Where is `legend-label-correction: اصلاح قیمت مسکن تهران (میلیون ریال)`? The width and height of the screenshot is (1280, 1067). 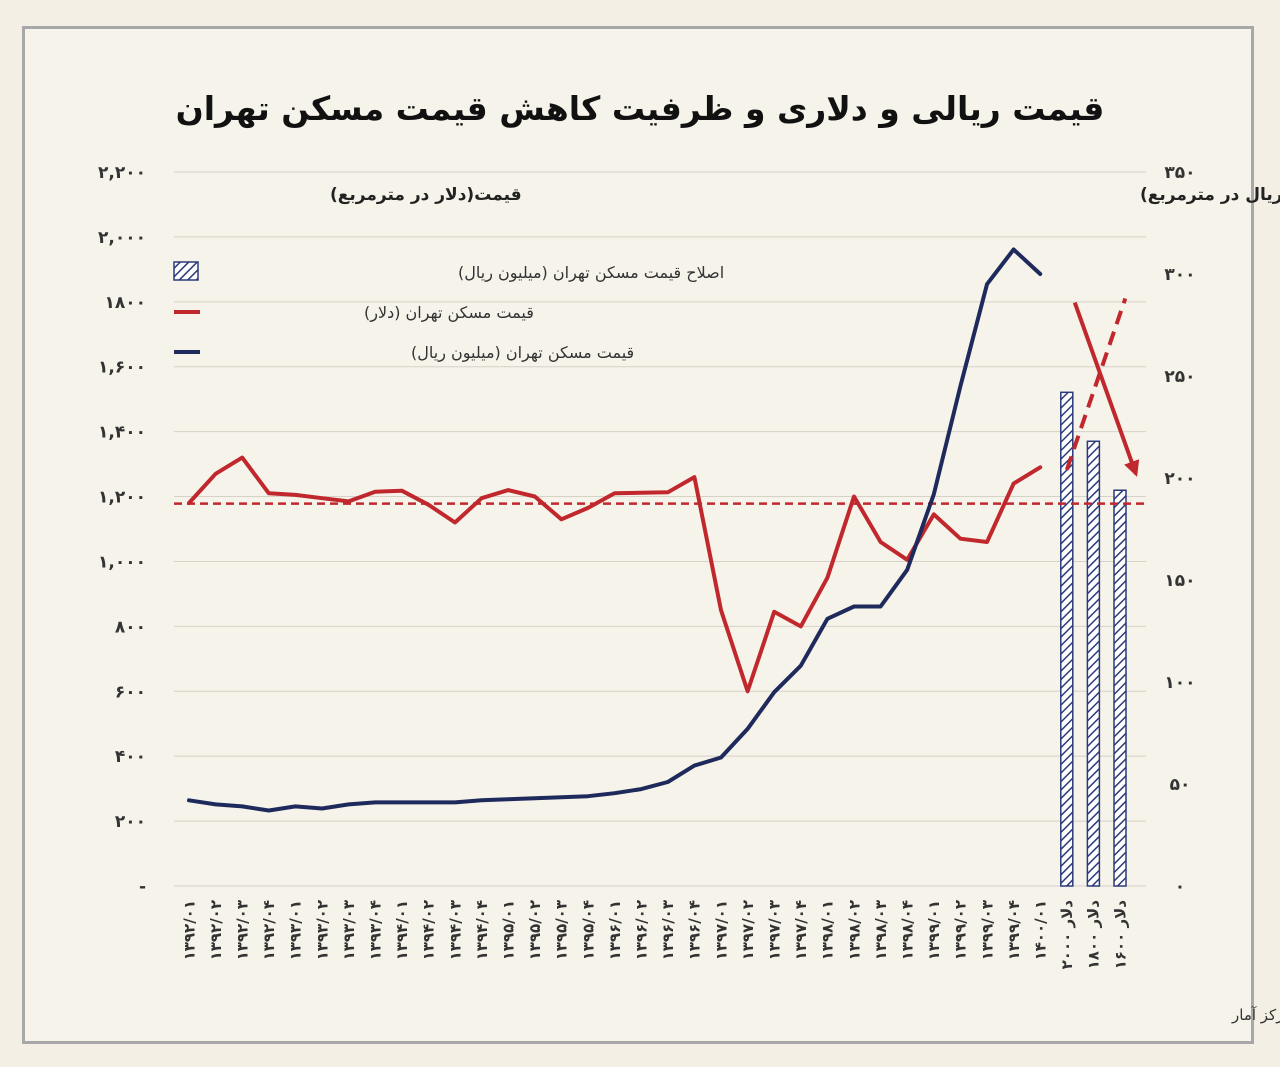 legend-label-correction: اصلاح قیمت مسکن تهران (میلیون ریال) is located at coordinates (591, 273).